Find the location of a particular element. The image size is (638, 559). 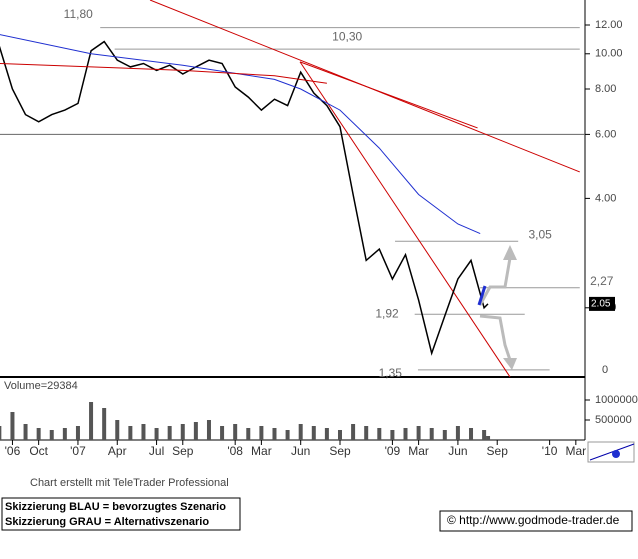

y-tick-label: 4.00 is located at coordinates (605, 198).